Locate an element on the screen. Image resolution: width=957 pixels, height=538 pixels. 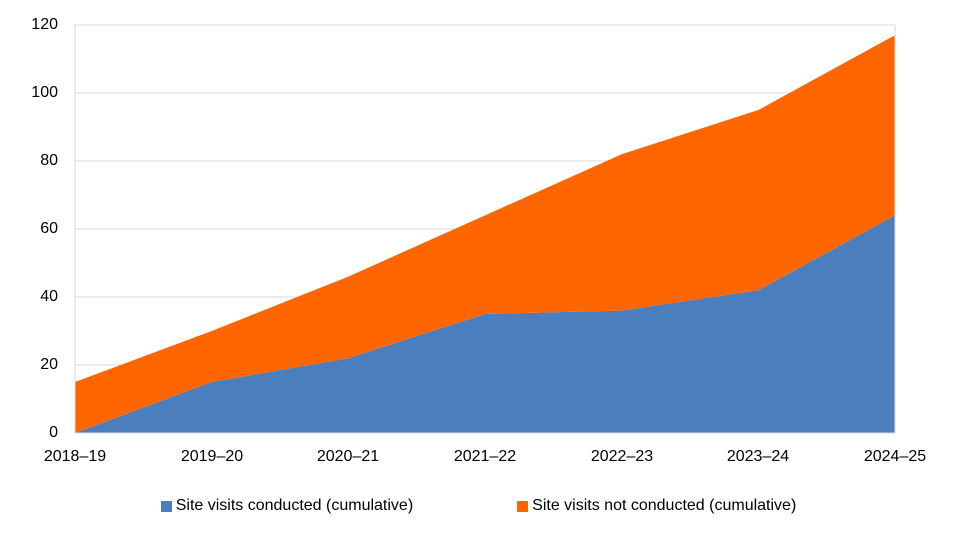
y-axis-tick-label: 120 is located at coordinates (44, 24).